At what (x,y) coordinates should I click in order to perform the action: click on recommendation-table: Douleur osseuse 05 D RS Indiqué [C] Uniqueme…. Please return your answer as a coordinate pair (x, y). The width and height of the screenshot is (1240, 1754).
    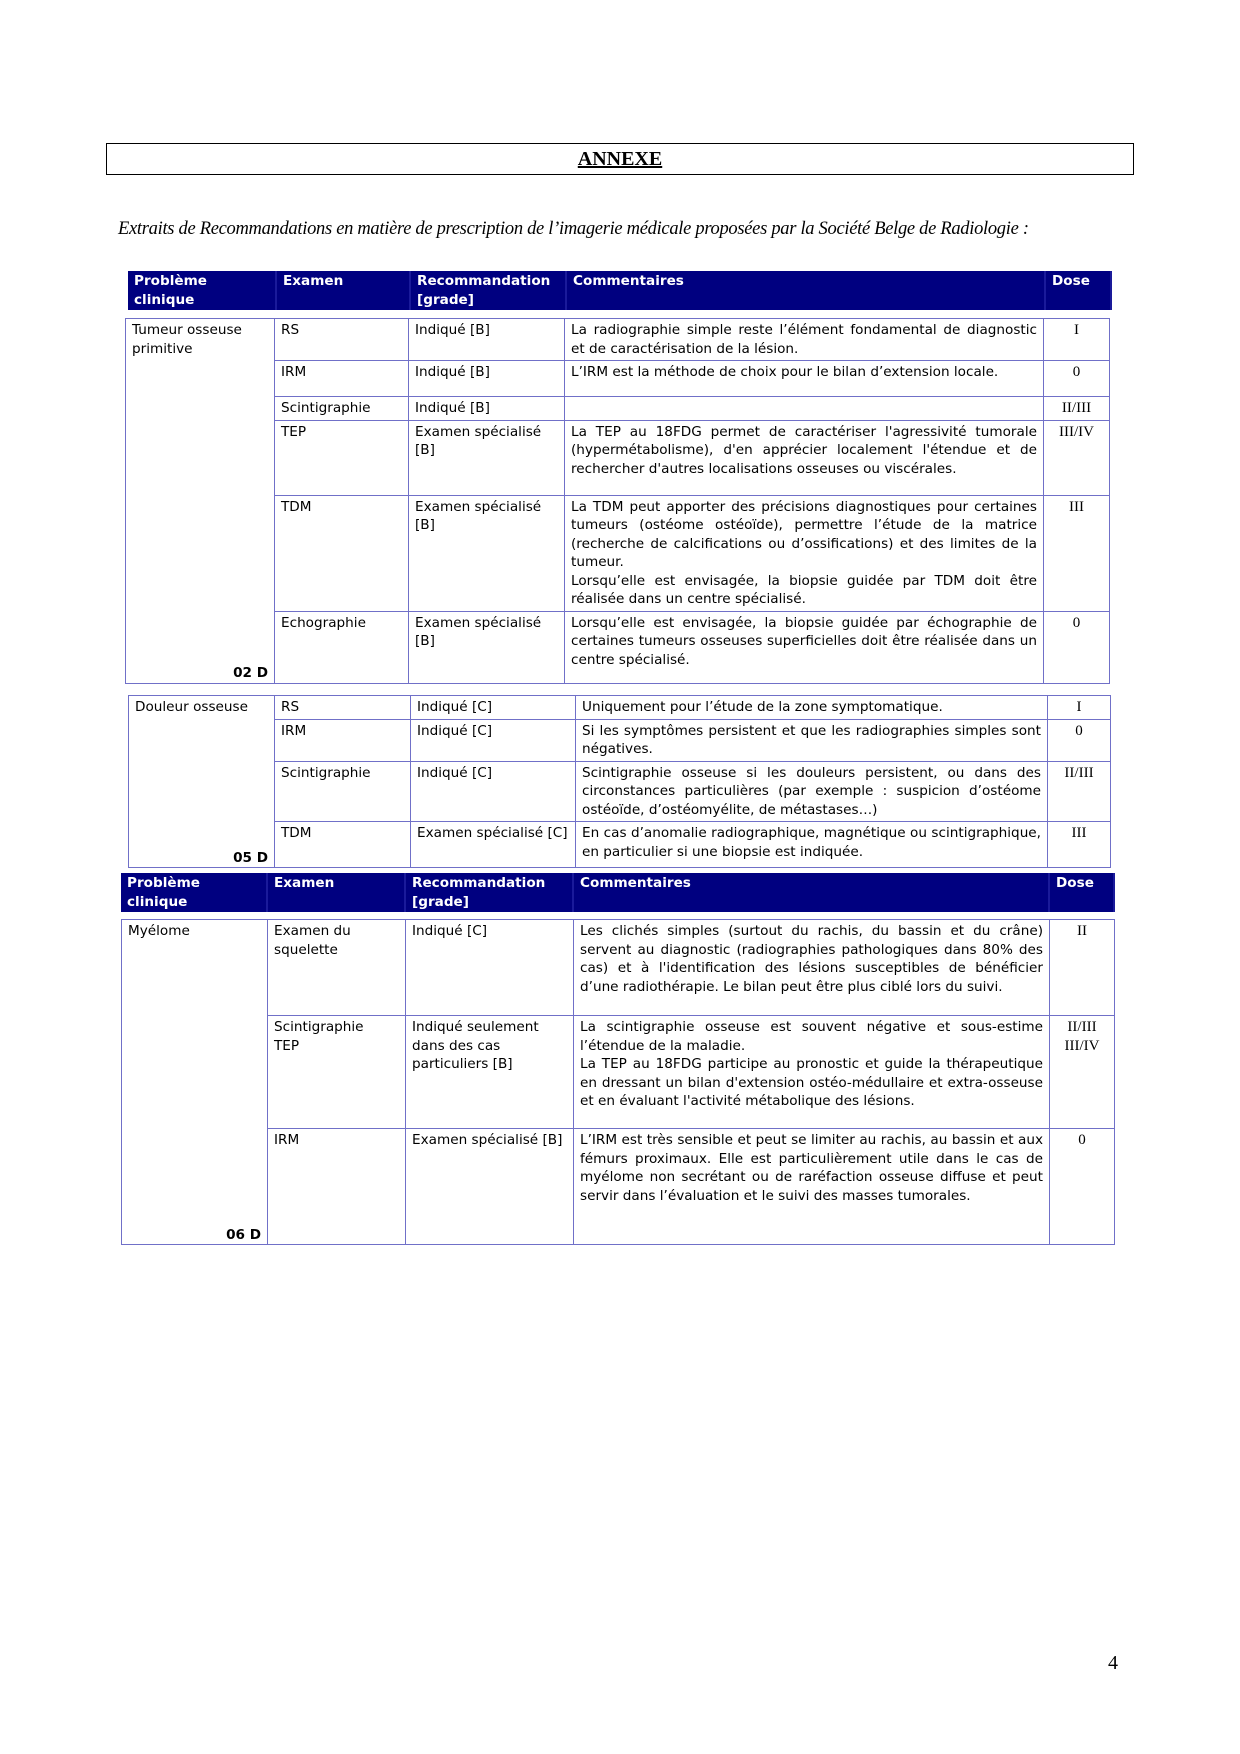
    Looking at the image, I should click on (619, 781).